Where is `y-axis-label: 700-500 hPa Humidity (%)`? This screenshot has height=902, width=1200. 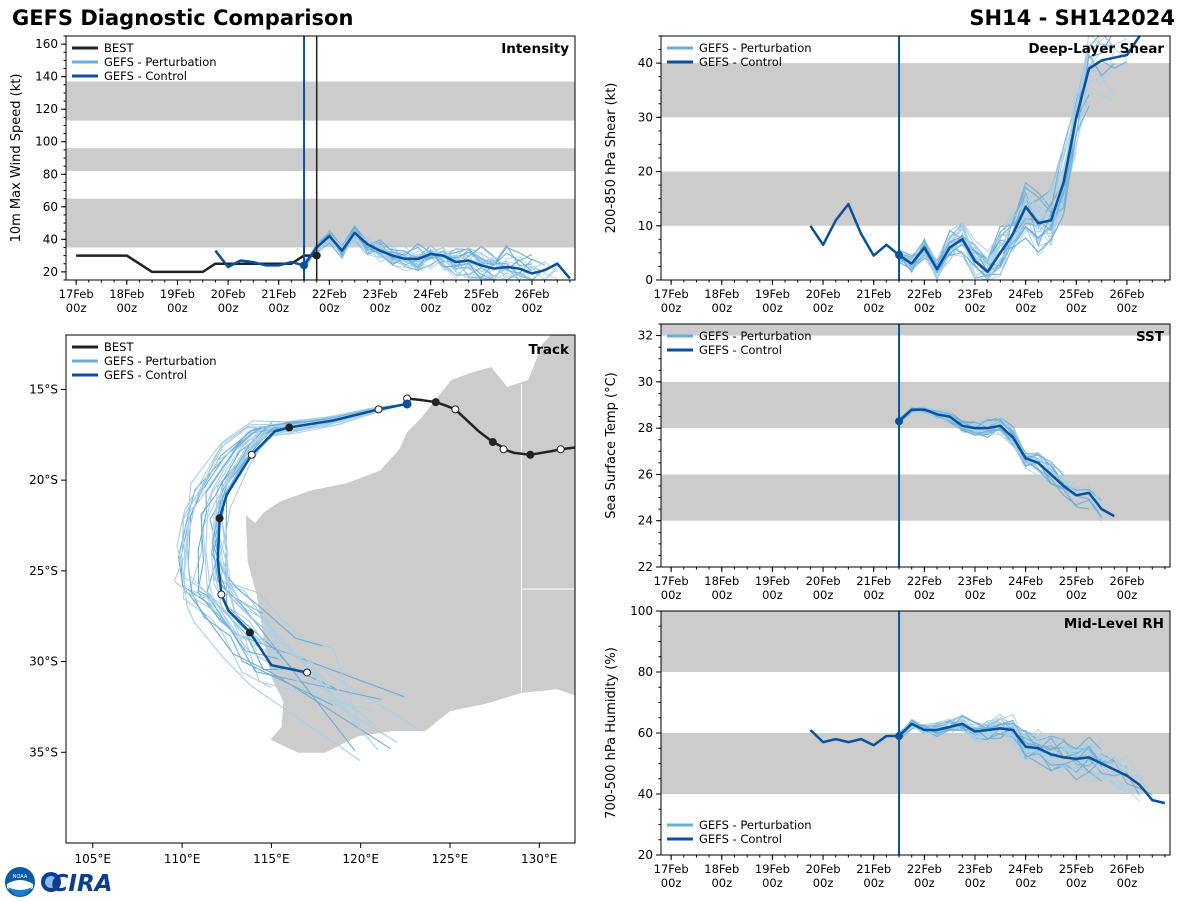
y-axis-label: 700-500 hPa Humidity (%) is located at coordinates (611, 733).